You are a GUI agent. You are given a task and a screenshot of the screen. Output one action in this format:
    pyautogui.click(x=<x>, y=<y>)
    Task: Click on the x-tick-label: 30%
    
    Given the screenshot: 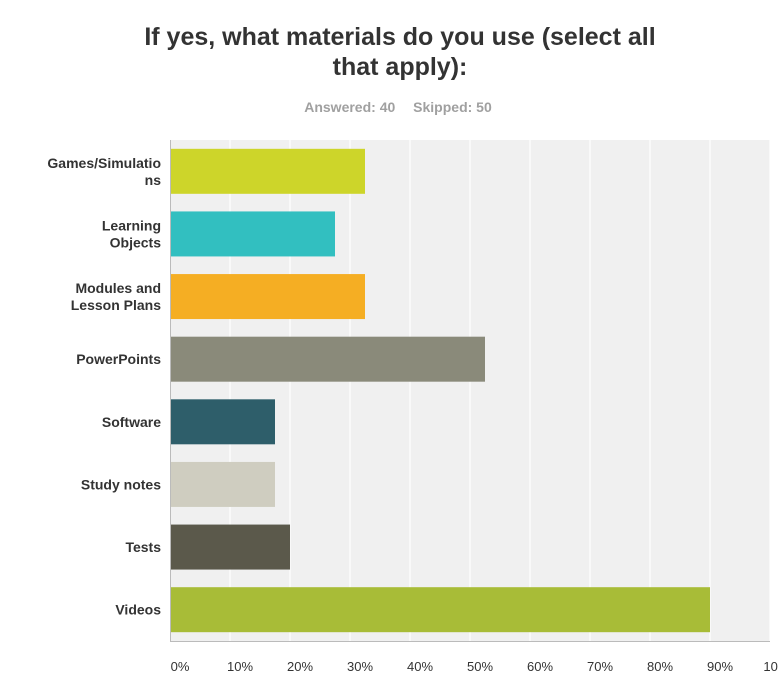 What is the action you would take?
    pyautogui.click(x=360, y=666)
    